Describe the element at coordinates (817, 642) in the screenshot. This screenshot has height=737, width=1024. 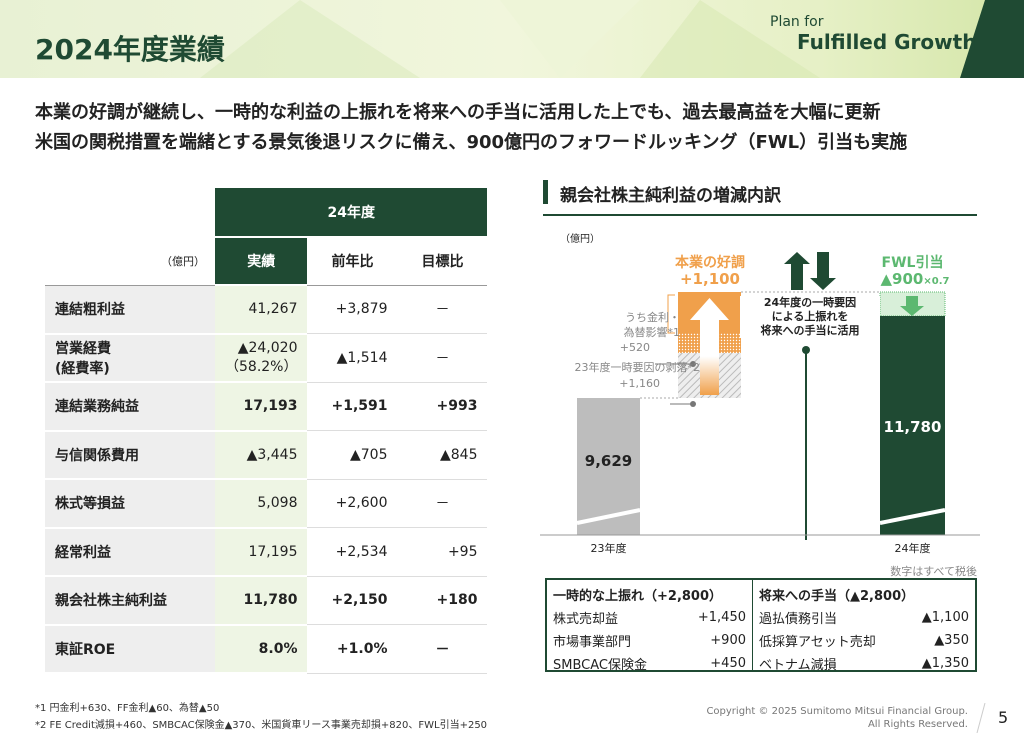
I see `item-label: 低採算アセット売却` at that location.